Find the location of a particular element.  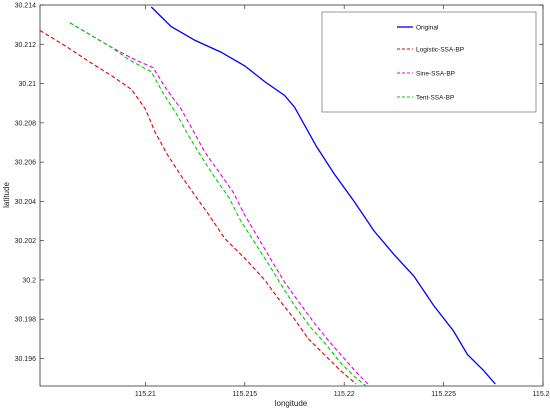

x-tick-label: 115.215 is located at coordinates (244, 394).